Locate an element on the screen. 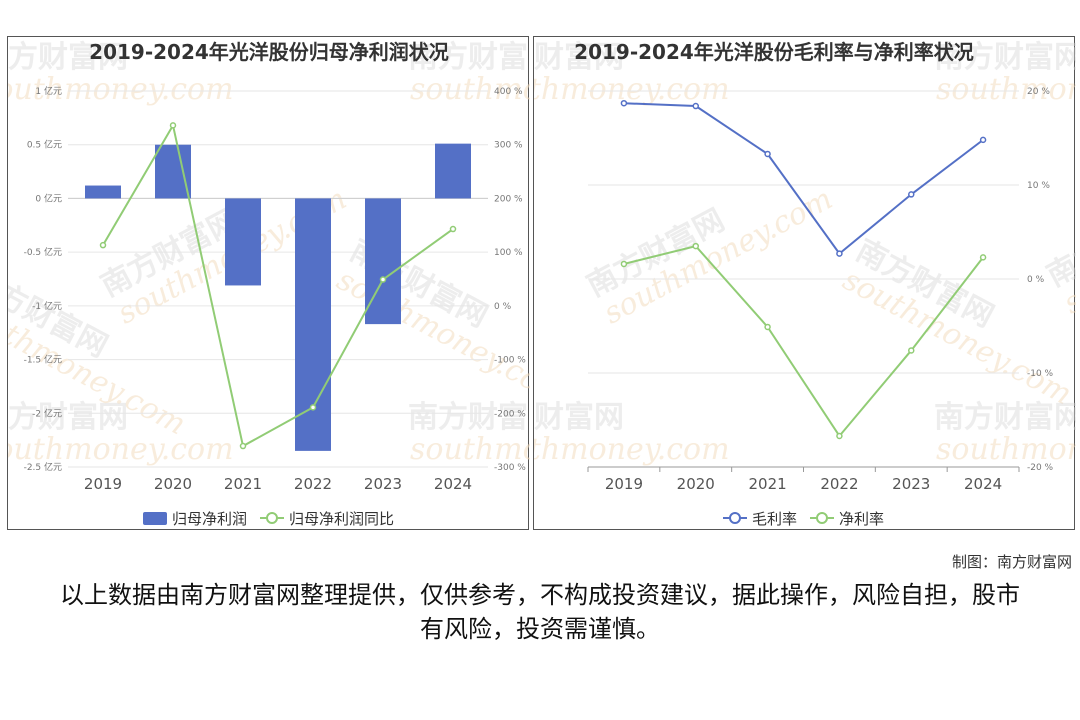 Image resolution: width=1080 pixels, height=720 pixels. y-right-tick-label: -100 % is located at coordinates (510, 361).